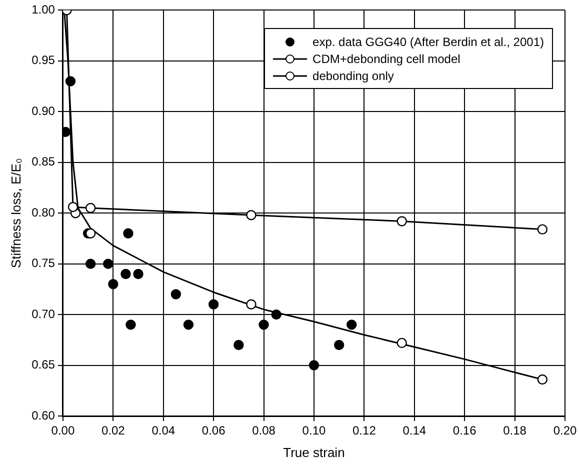 This screenshot has width=580, height=470. I want to click on legend-label: debonding only, so click(353, 75).